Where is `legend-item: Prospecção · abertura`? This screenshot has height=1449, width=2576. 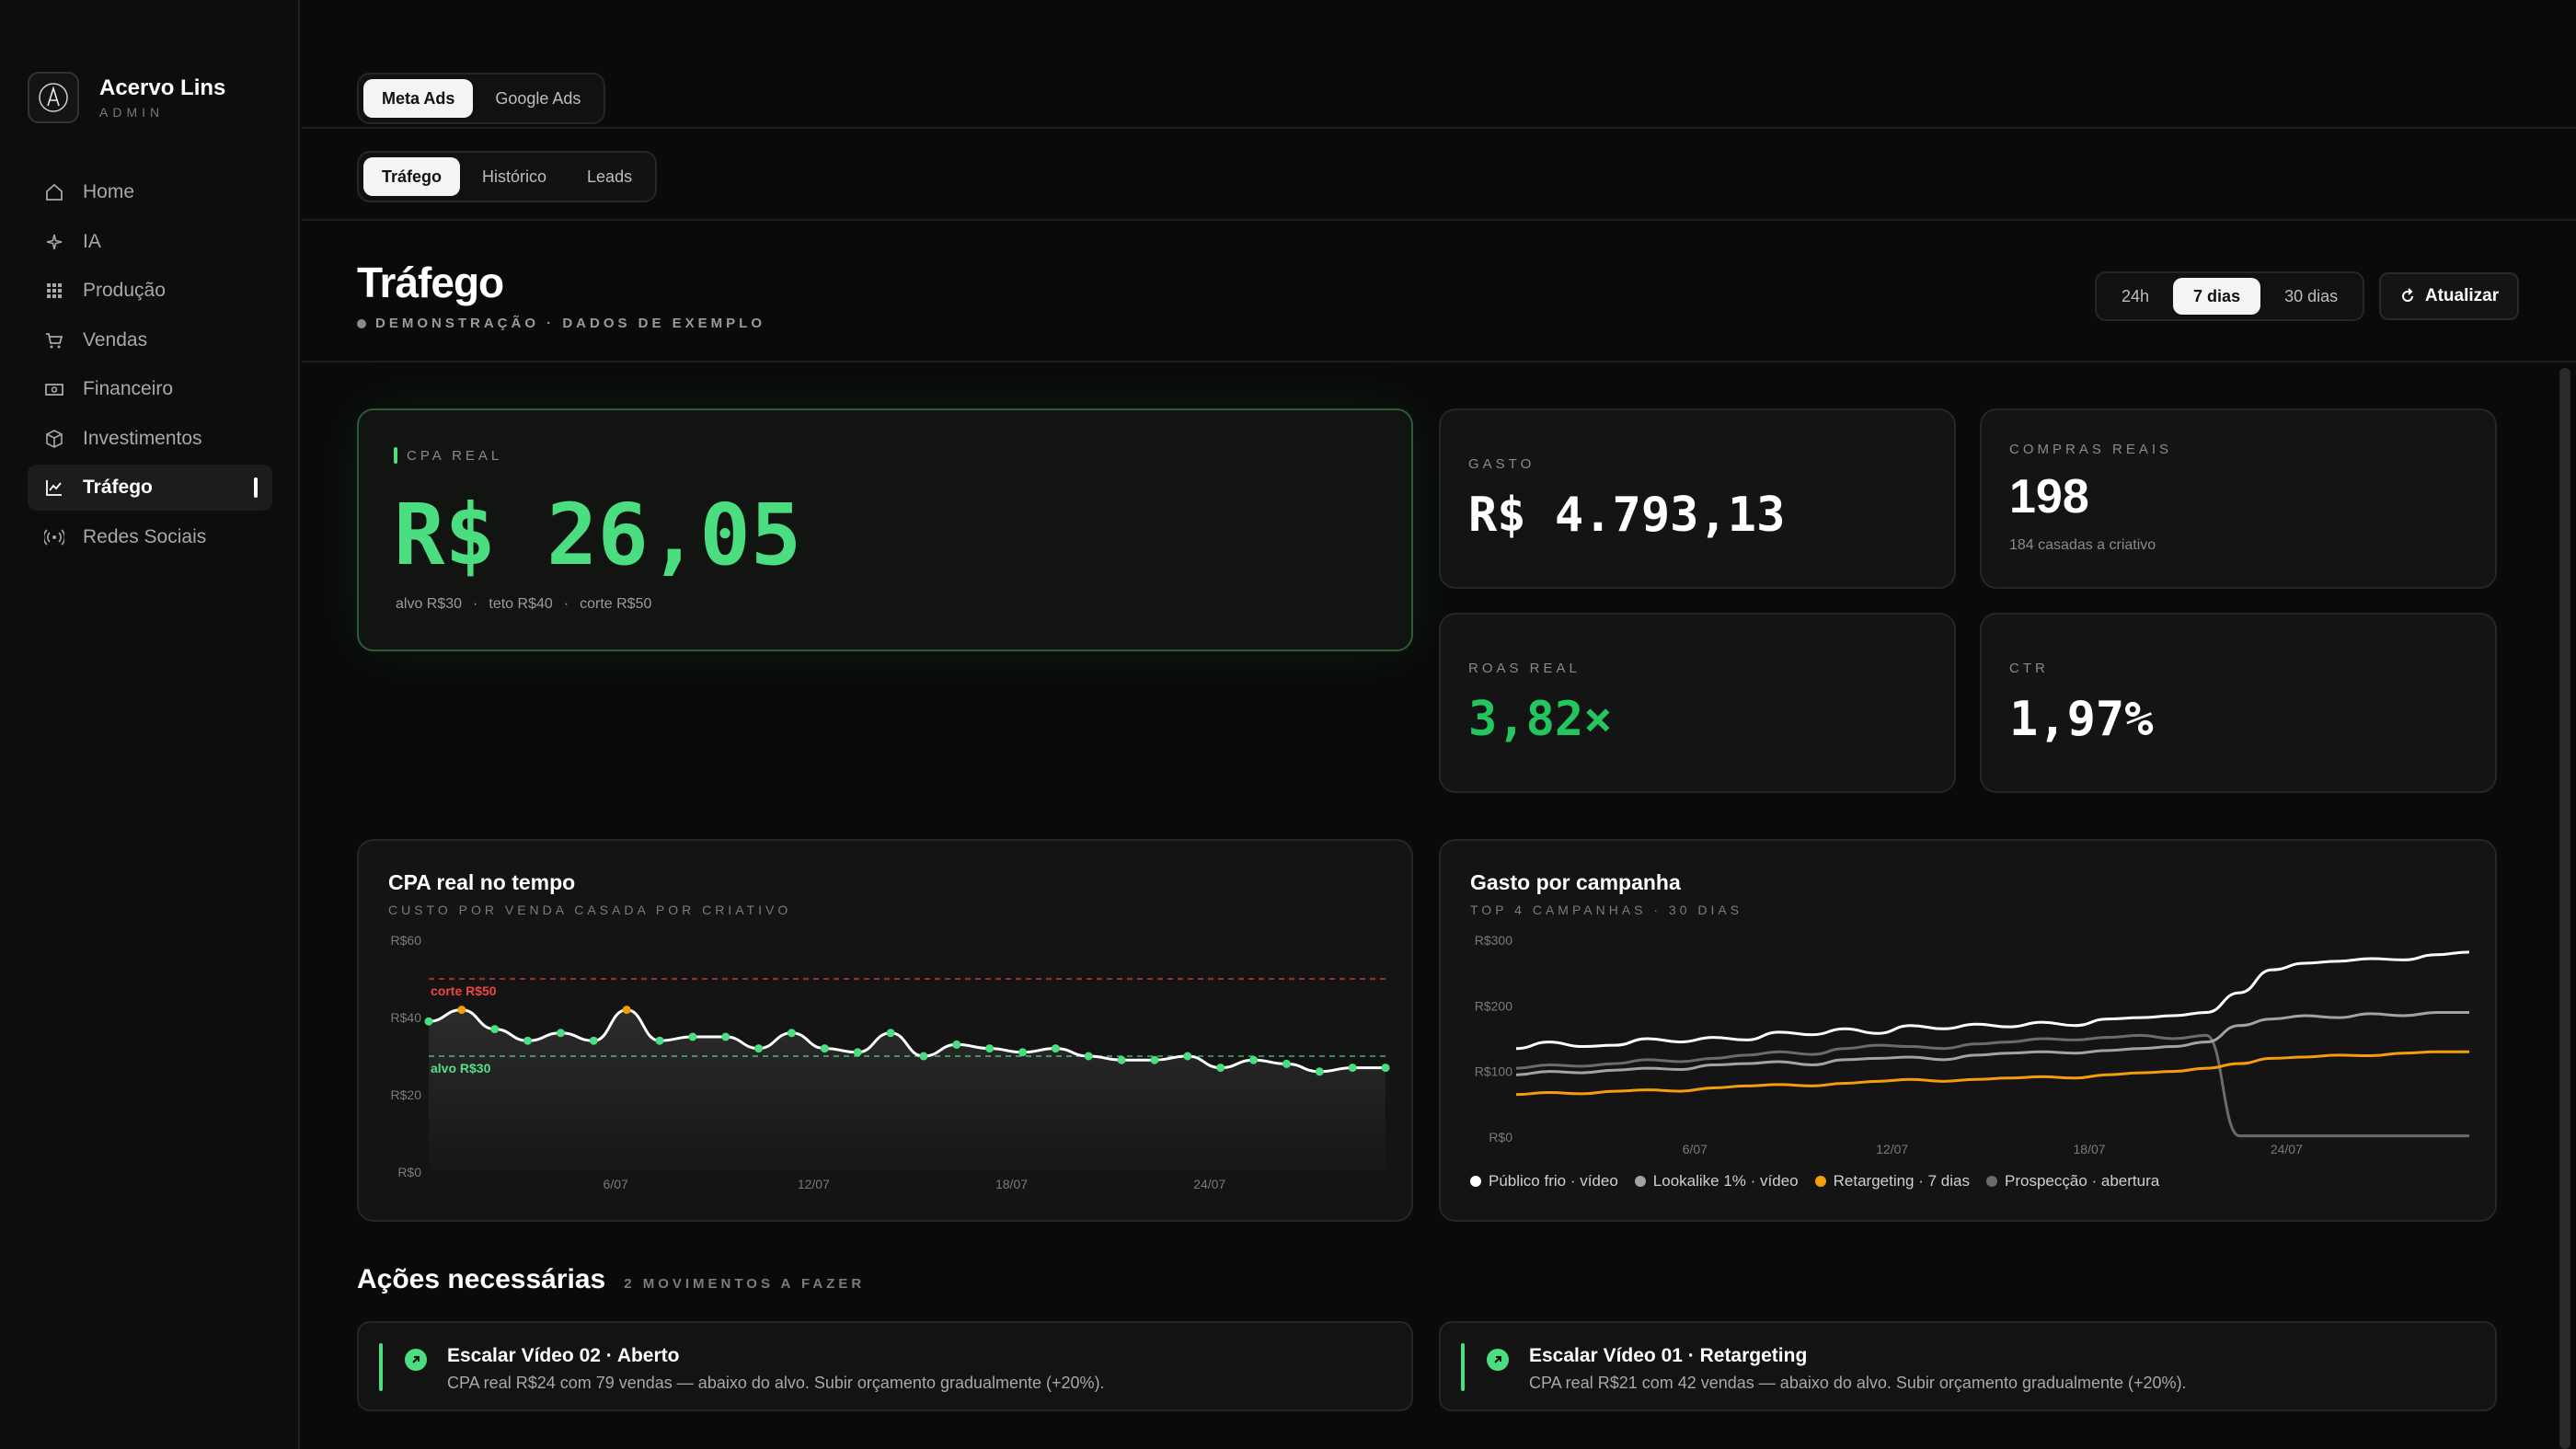
legend-item: Prospecção · abertura is located at coordinates (2072, 1181).